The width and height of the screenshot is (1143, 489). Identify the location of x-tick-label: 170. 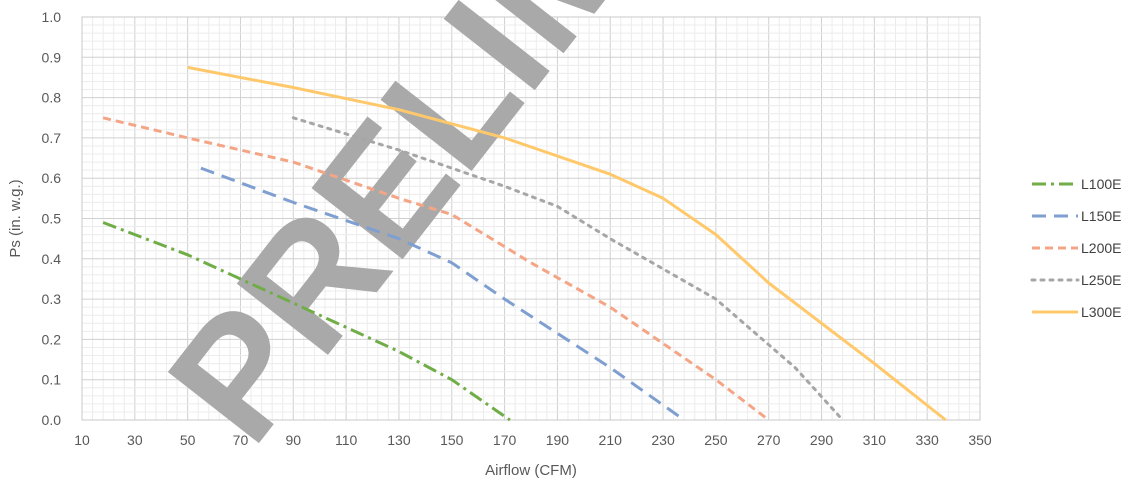
(505, 440).